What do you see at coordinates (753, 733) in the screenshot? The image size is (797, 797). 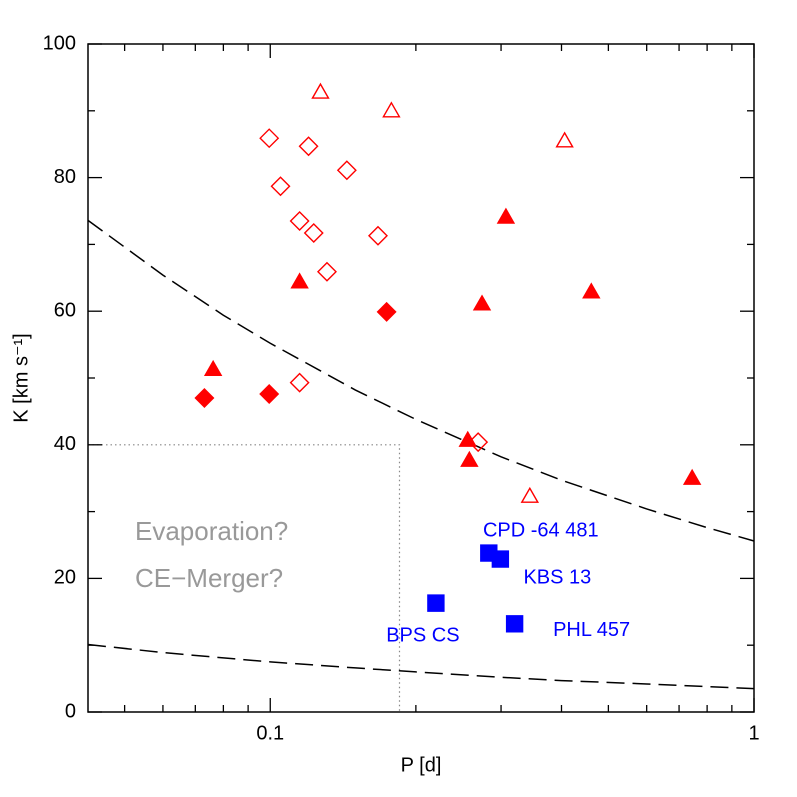 I see `x-tick-label: 1` at bounding box center [753, 733].